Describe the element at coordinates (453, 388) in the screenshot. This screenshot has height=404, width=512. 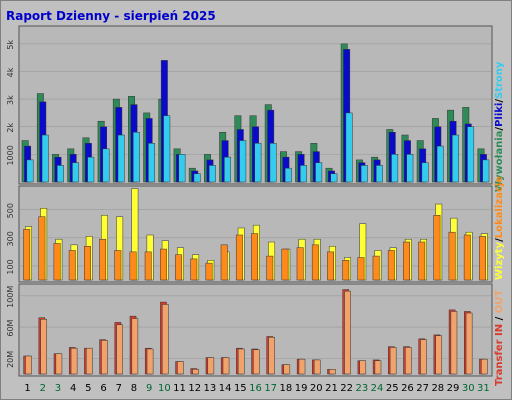
I see `x-tick-label: 29` at that location.